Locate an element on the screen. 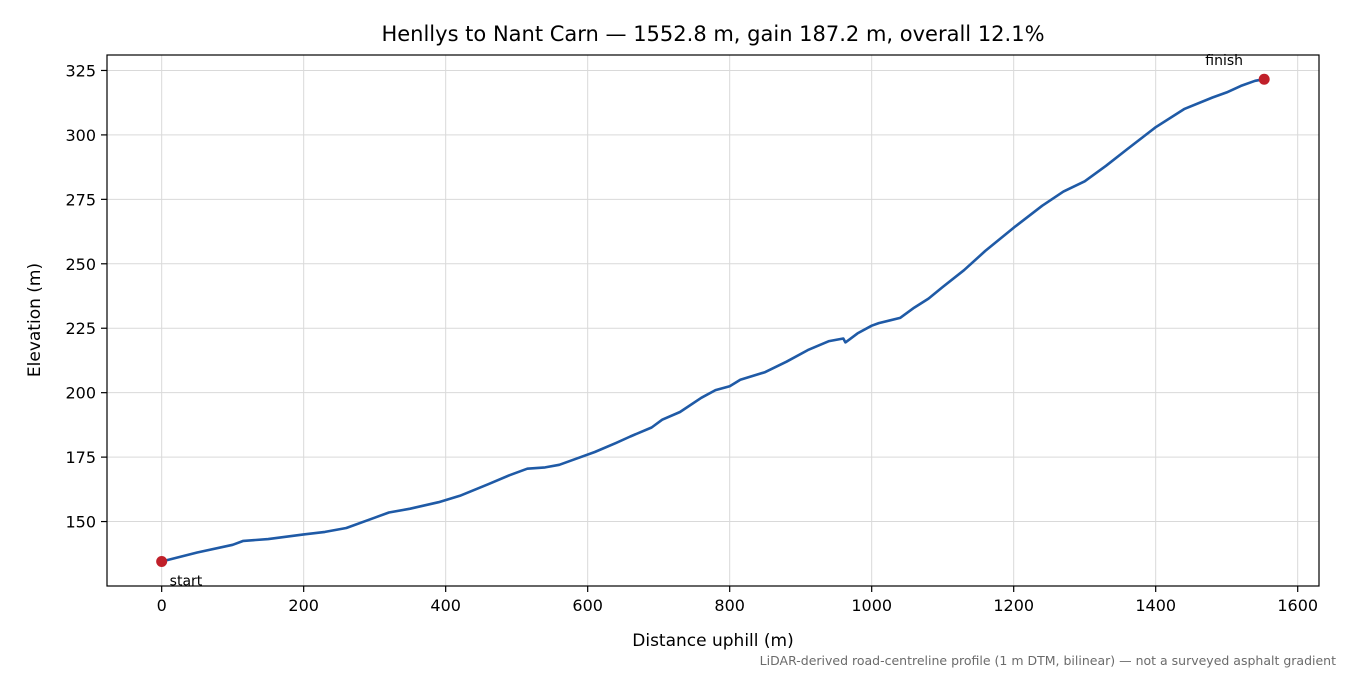  start-label: start is located at coordinates (186, 582).